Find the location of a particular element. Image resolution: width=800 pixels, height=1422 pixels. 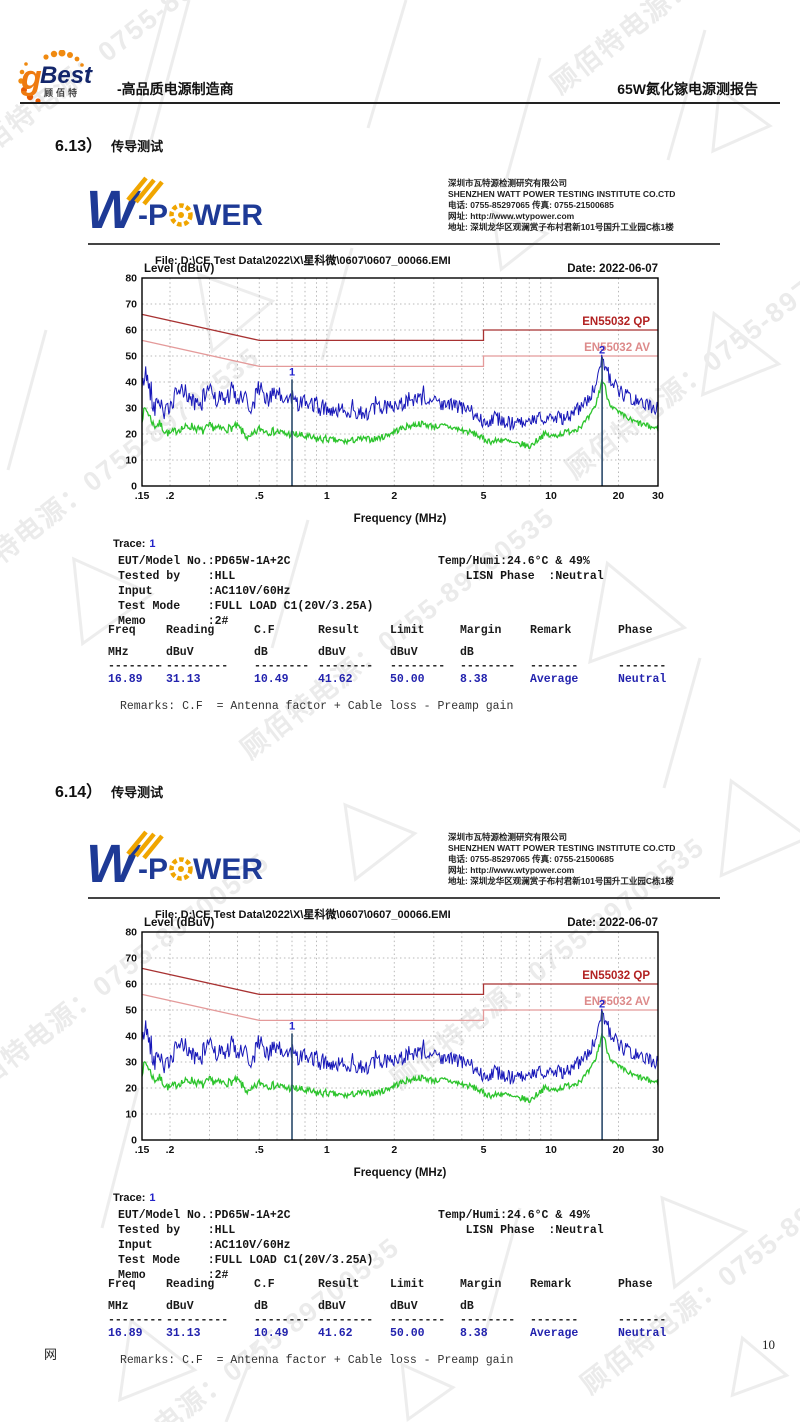

page-number: 10 is located at coordinates (768, 1344).